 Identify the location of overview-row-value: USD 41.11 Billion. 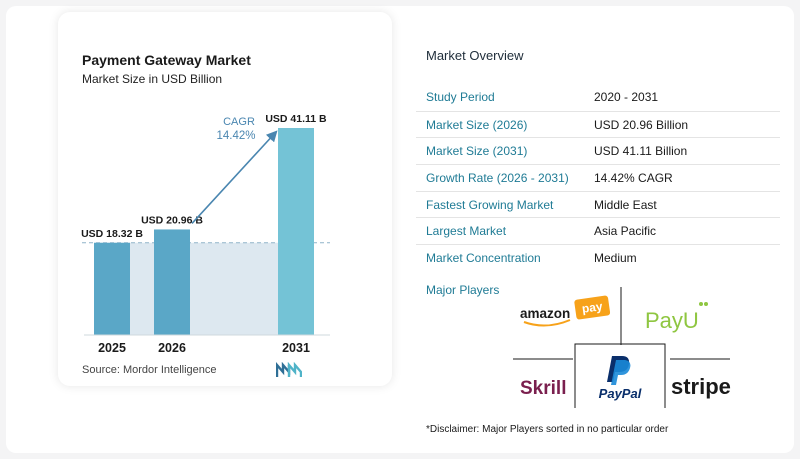
(641, 151).